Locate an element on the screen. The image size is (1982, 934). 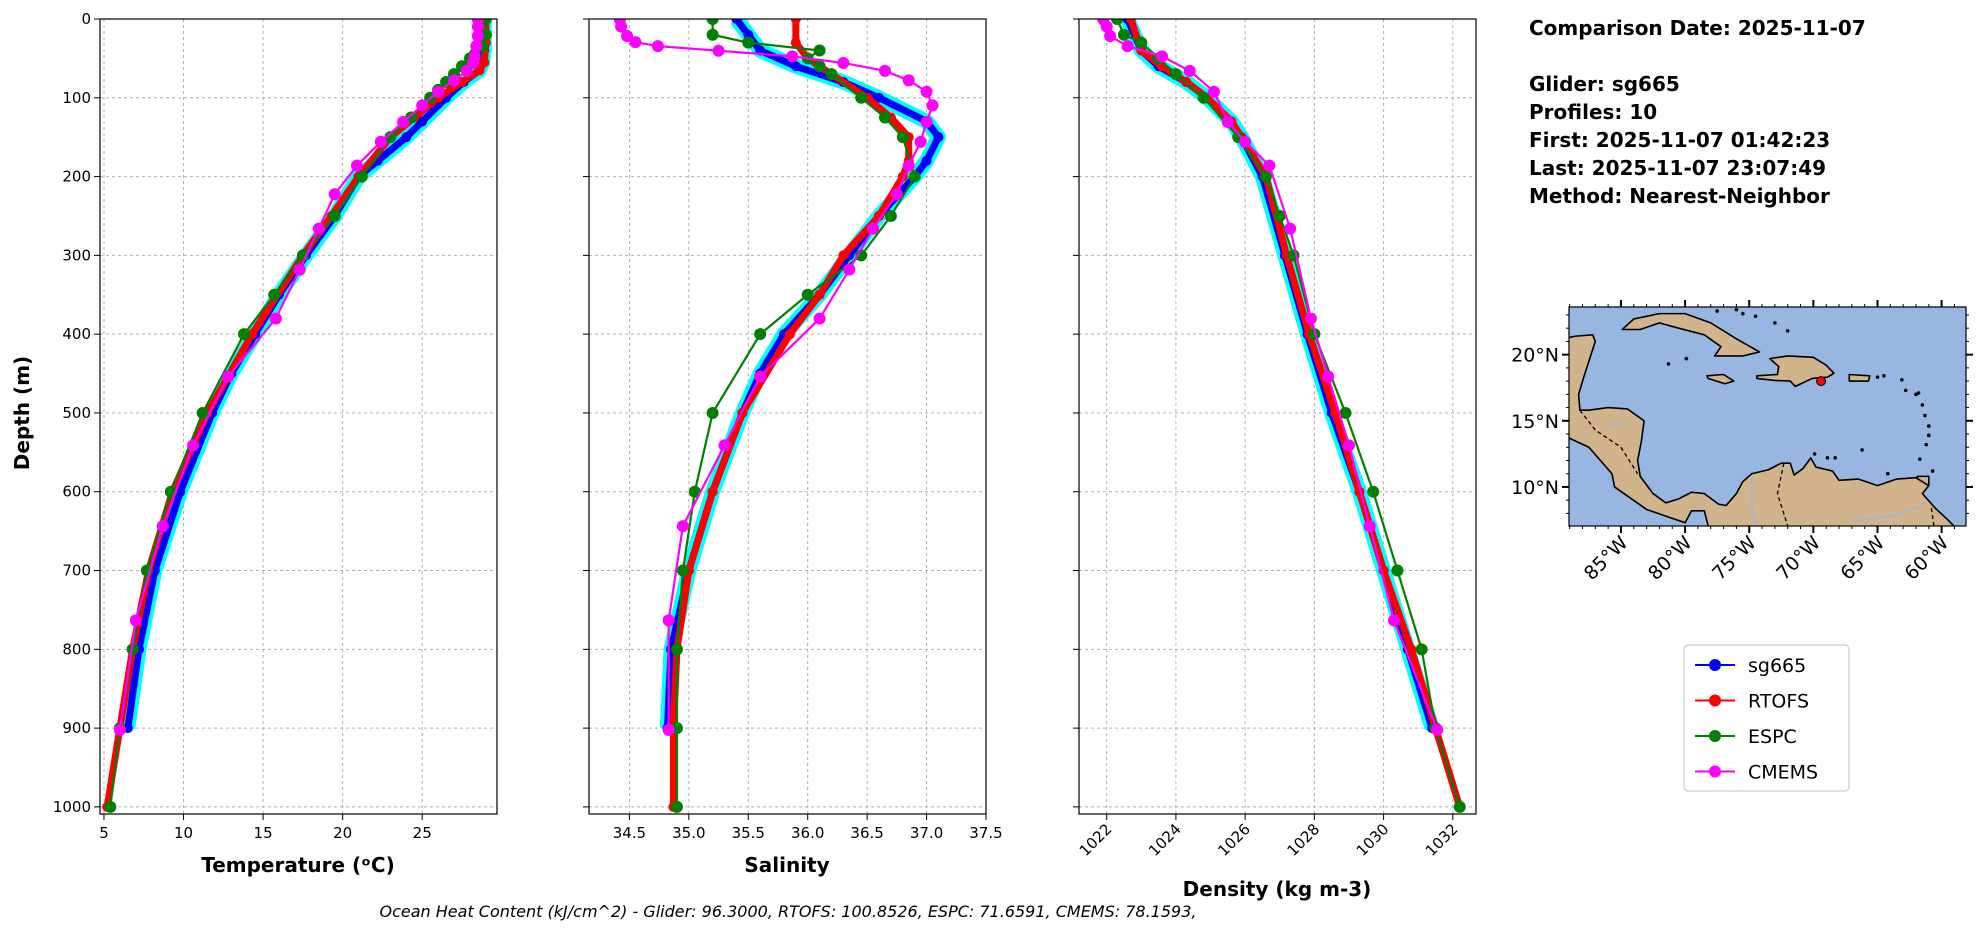
x-tick-label: 10 is located at coordinates (183, 833).